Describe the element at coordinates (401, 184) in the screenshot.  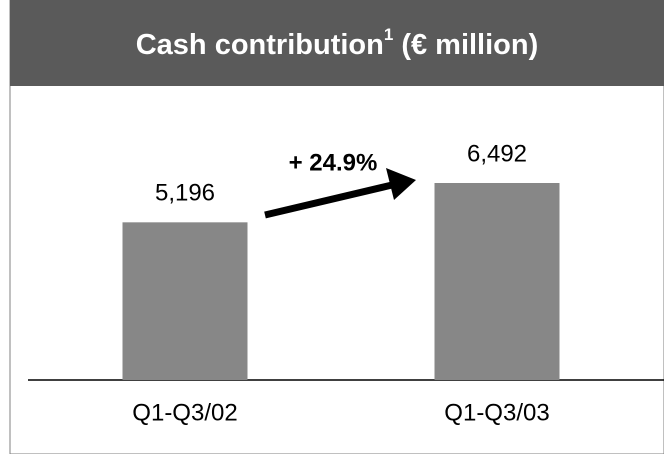
I see `arrow-head` at that location.